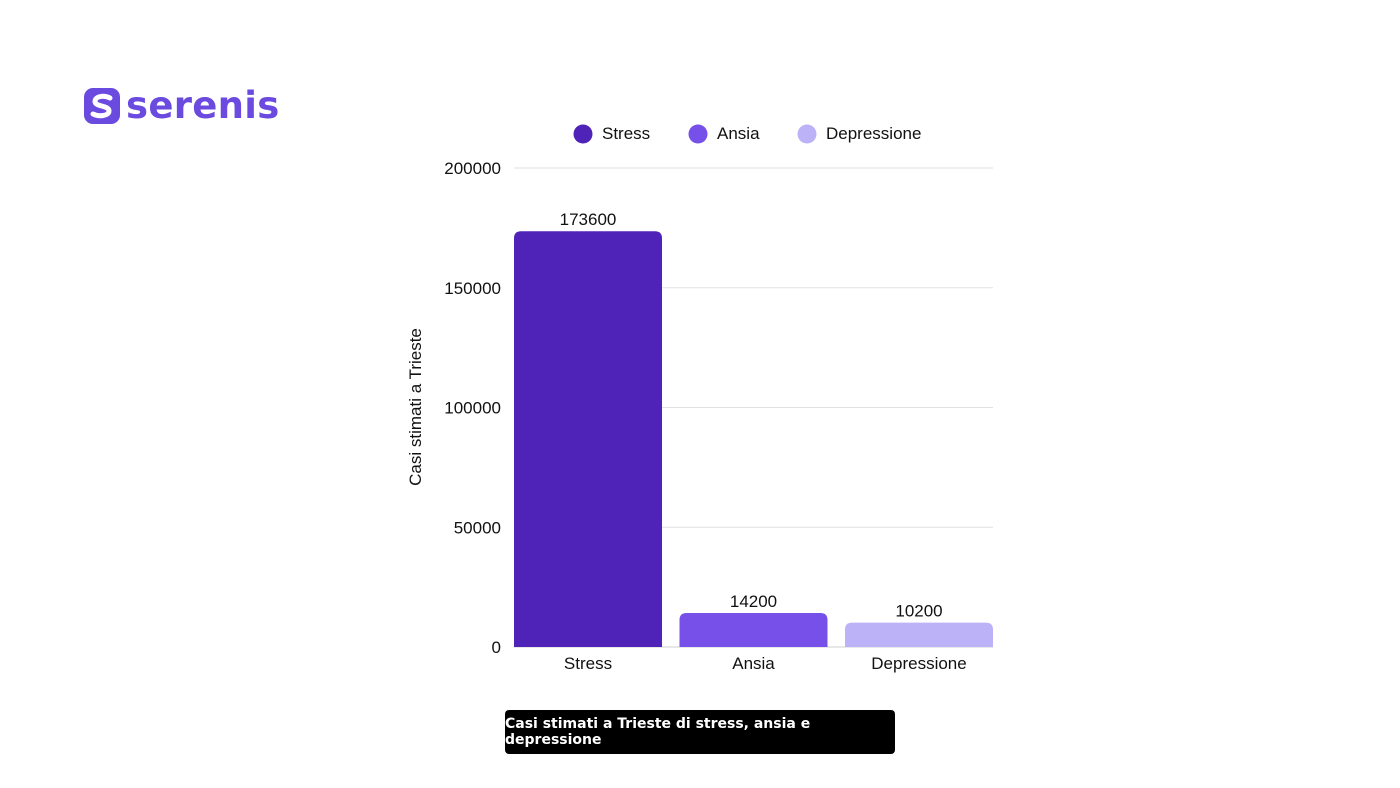 This screenshot has width=1400, height=788. What do you see at coordinates (472, 288) in the screenshot?
I see `y-tick-label: 150000` at bounding box center [472, 288].